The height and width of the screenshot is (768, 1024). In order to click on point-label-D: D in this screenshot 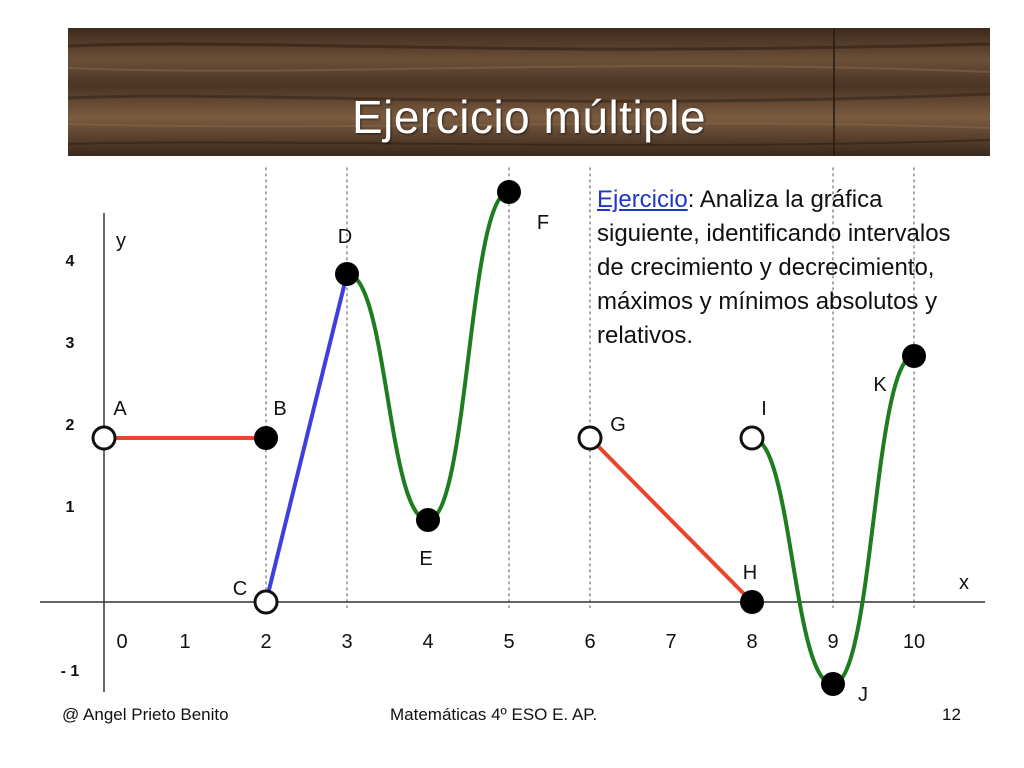, I will do `click(345, 237)`.